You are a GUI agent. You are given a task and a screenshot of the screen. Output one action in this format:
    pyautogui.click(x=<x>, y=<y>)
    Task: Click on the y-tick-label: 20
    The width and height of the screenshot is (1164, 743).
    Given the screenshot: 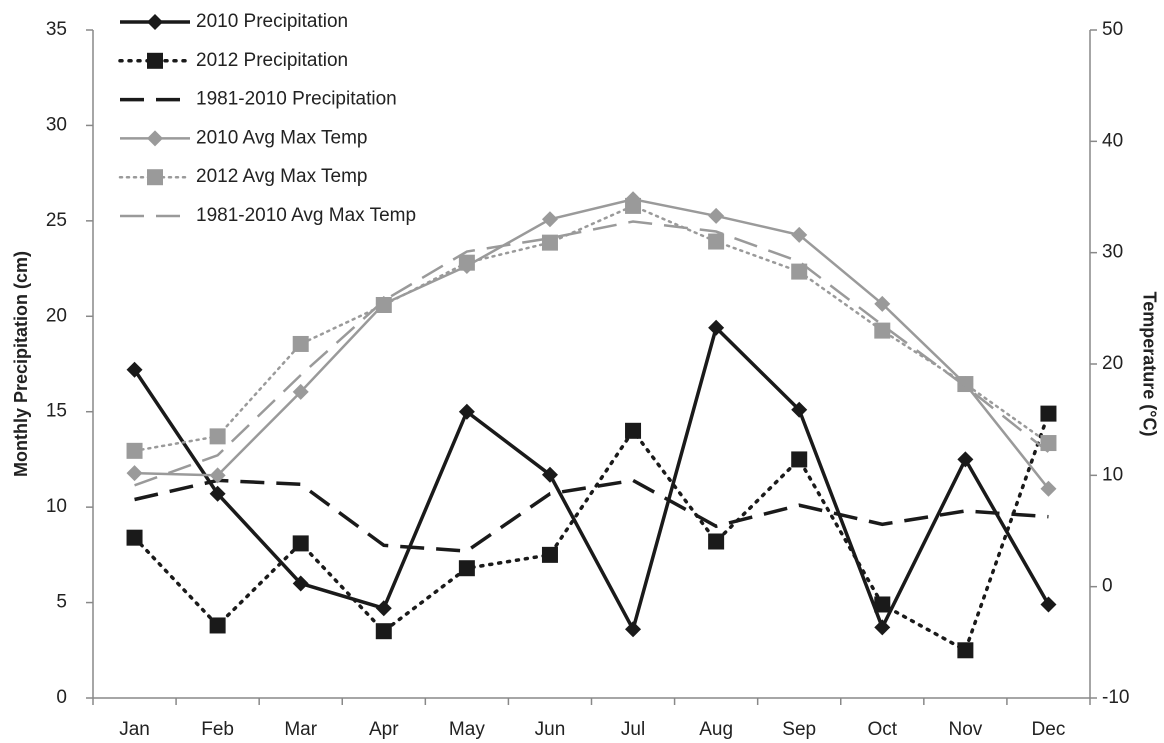 What is the action you would take?
    pyautogui.click(x=56, y=315)
    